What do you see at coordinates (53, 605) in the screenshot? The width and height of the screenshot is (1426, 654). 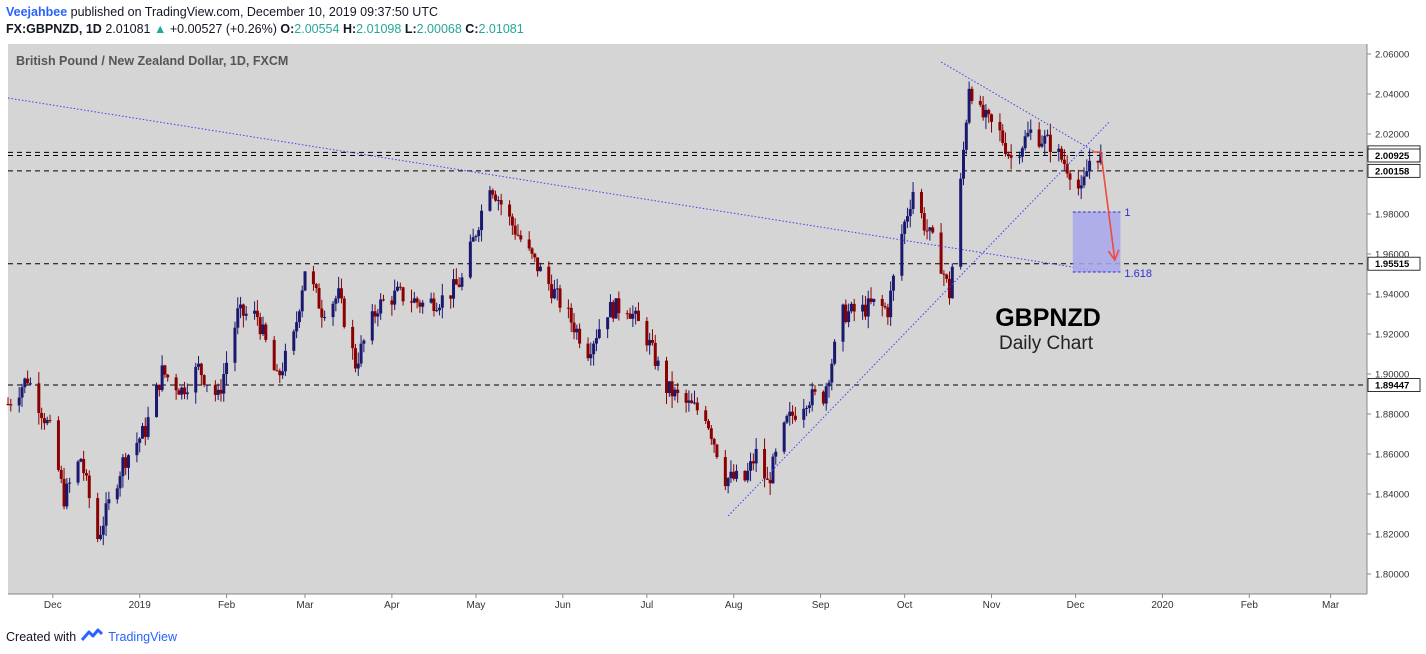 I see `x-tick-label: Dec` at bounding box center [53, 605].